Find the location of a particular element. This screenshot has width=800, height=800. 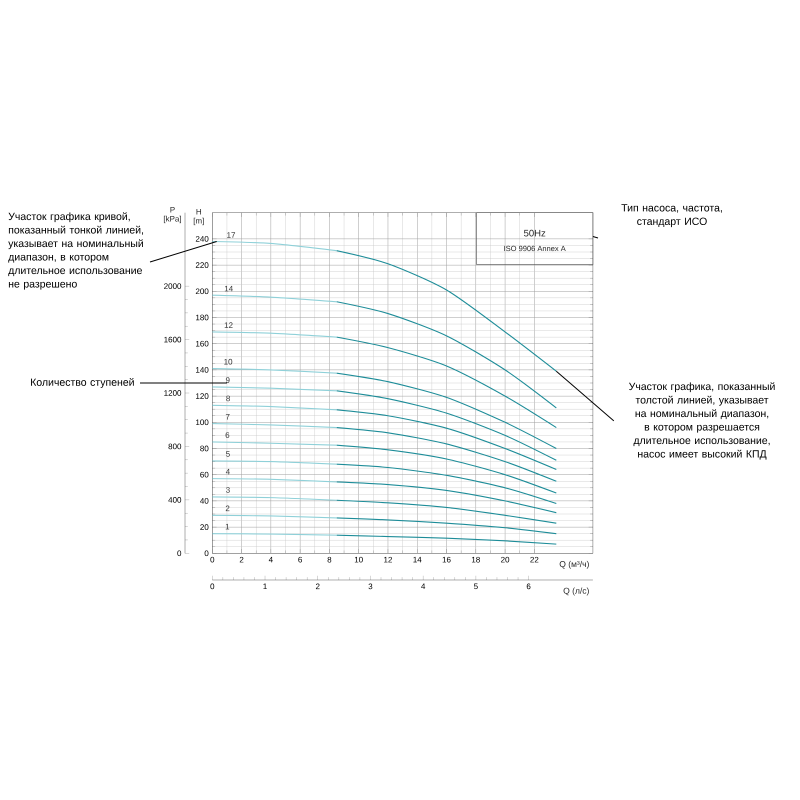

x2-tick-label: 5 is located at coordinates (476, 587).